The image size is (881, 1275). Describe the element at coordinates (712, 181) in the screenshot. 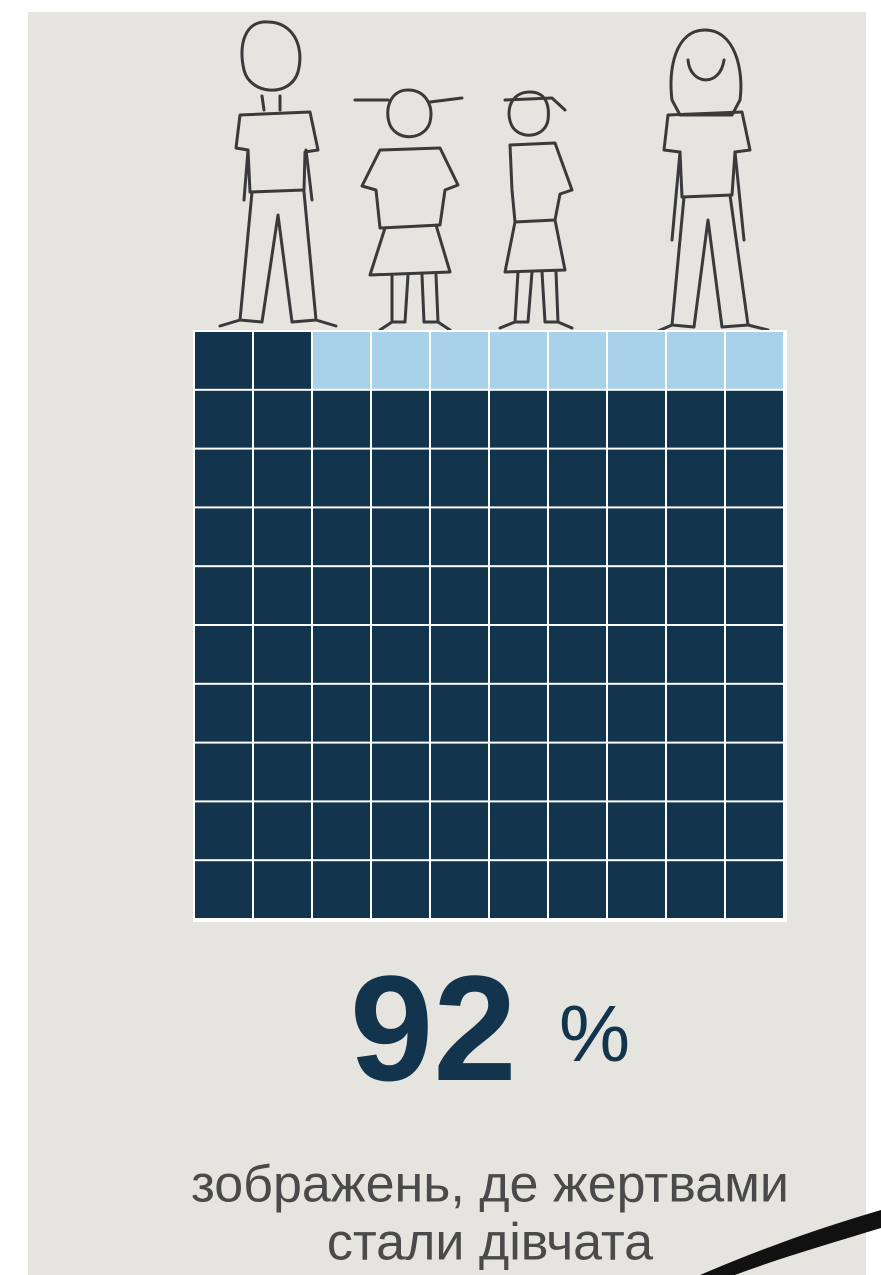

I see `figure-woman-long-hair` at that location.